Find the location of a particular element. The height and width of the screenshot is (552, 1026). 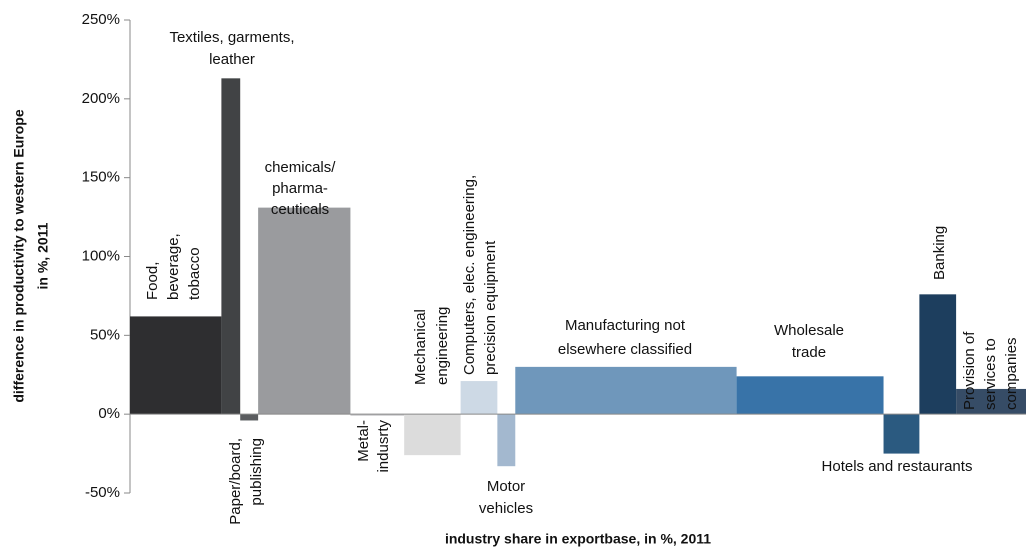

category-label: Banking is located at coordinates (939, 253).